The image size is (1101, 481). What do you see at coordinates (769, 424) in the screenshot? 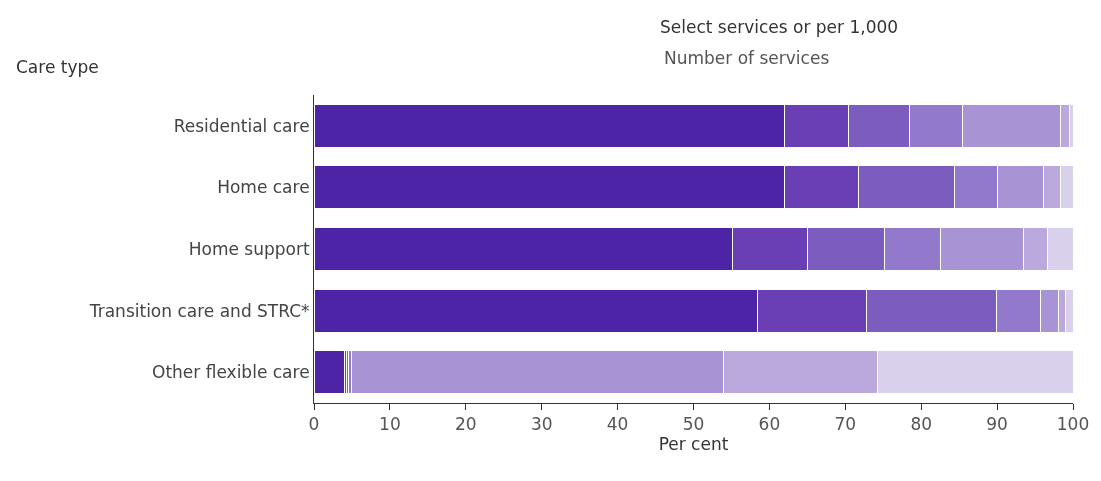
I see `x-tick-label: 60` at bounding box center [769, 424].